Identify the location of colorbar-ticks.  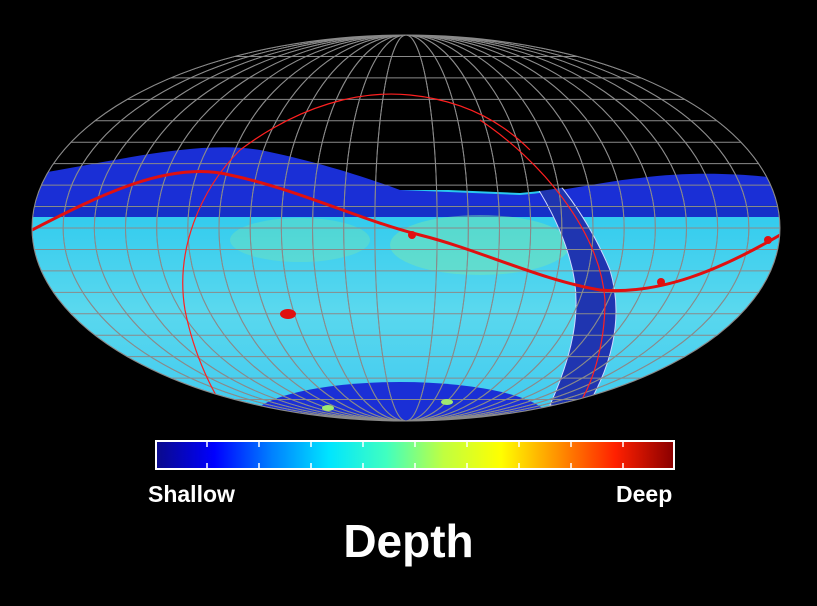
(415, 455).